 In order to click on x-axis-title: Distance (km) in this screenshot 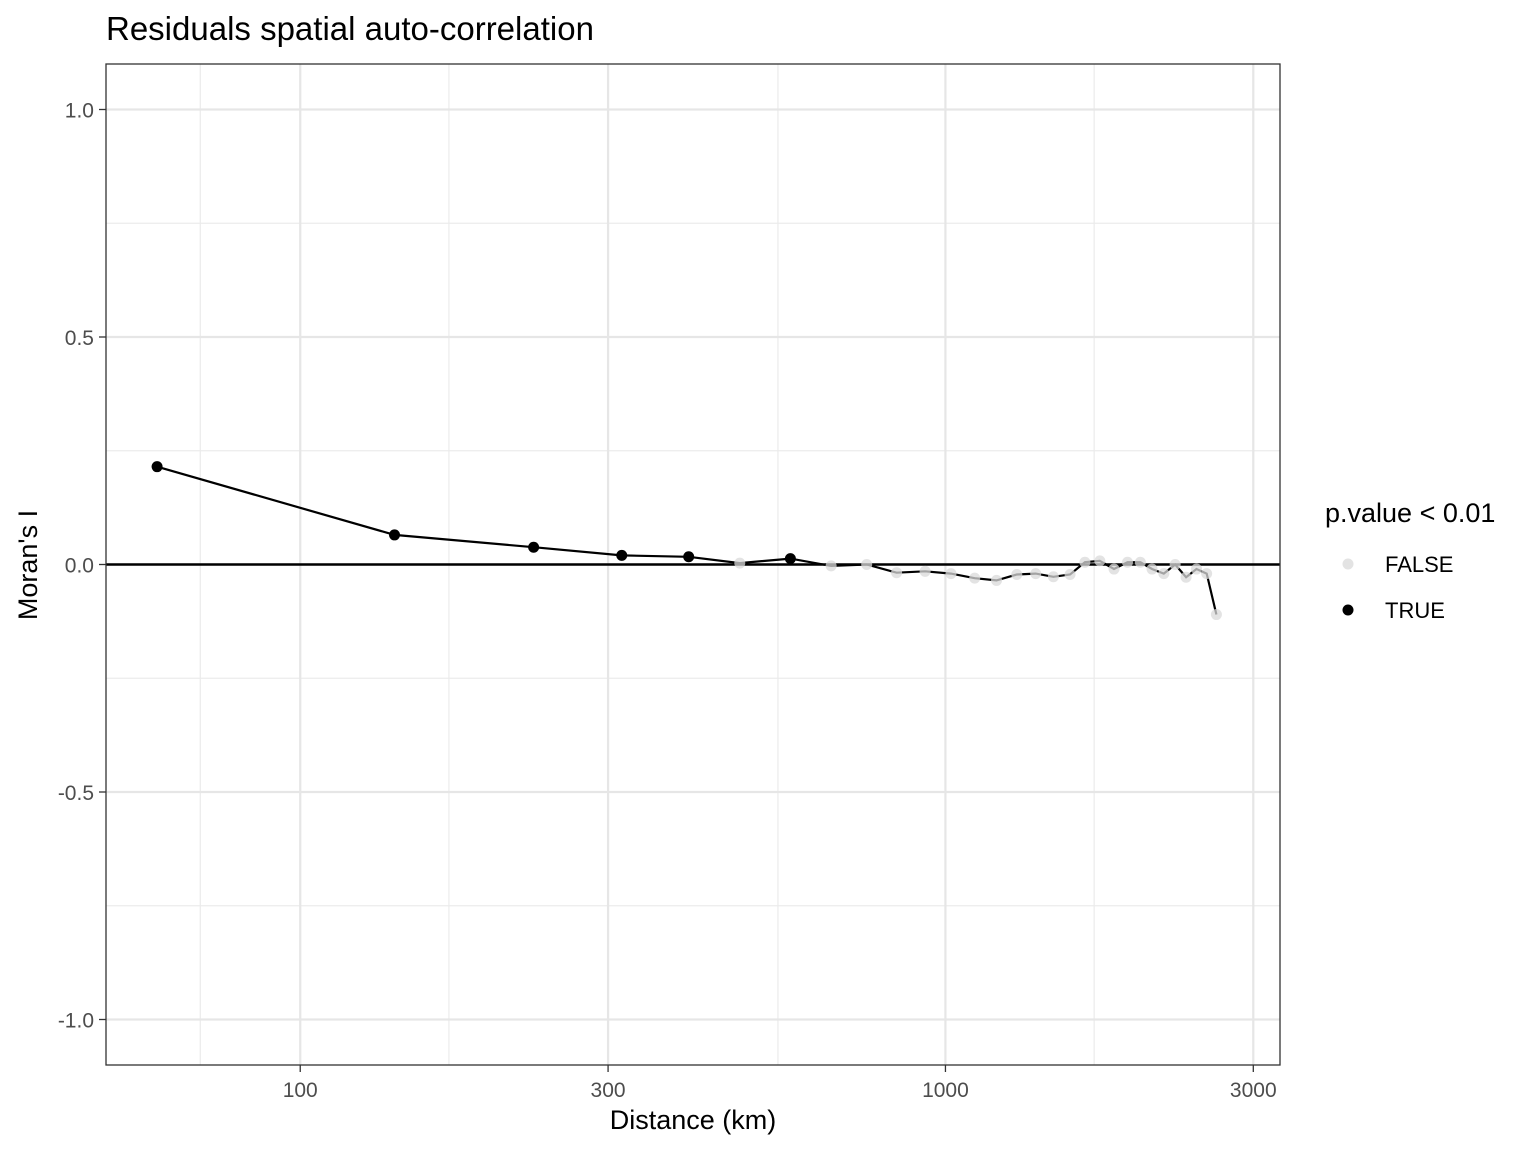, I will do `click(693, 1120)`.